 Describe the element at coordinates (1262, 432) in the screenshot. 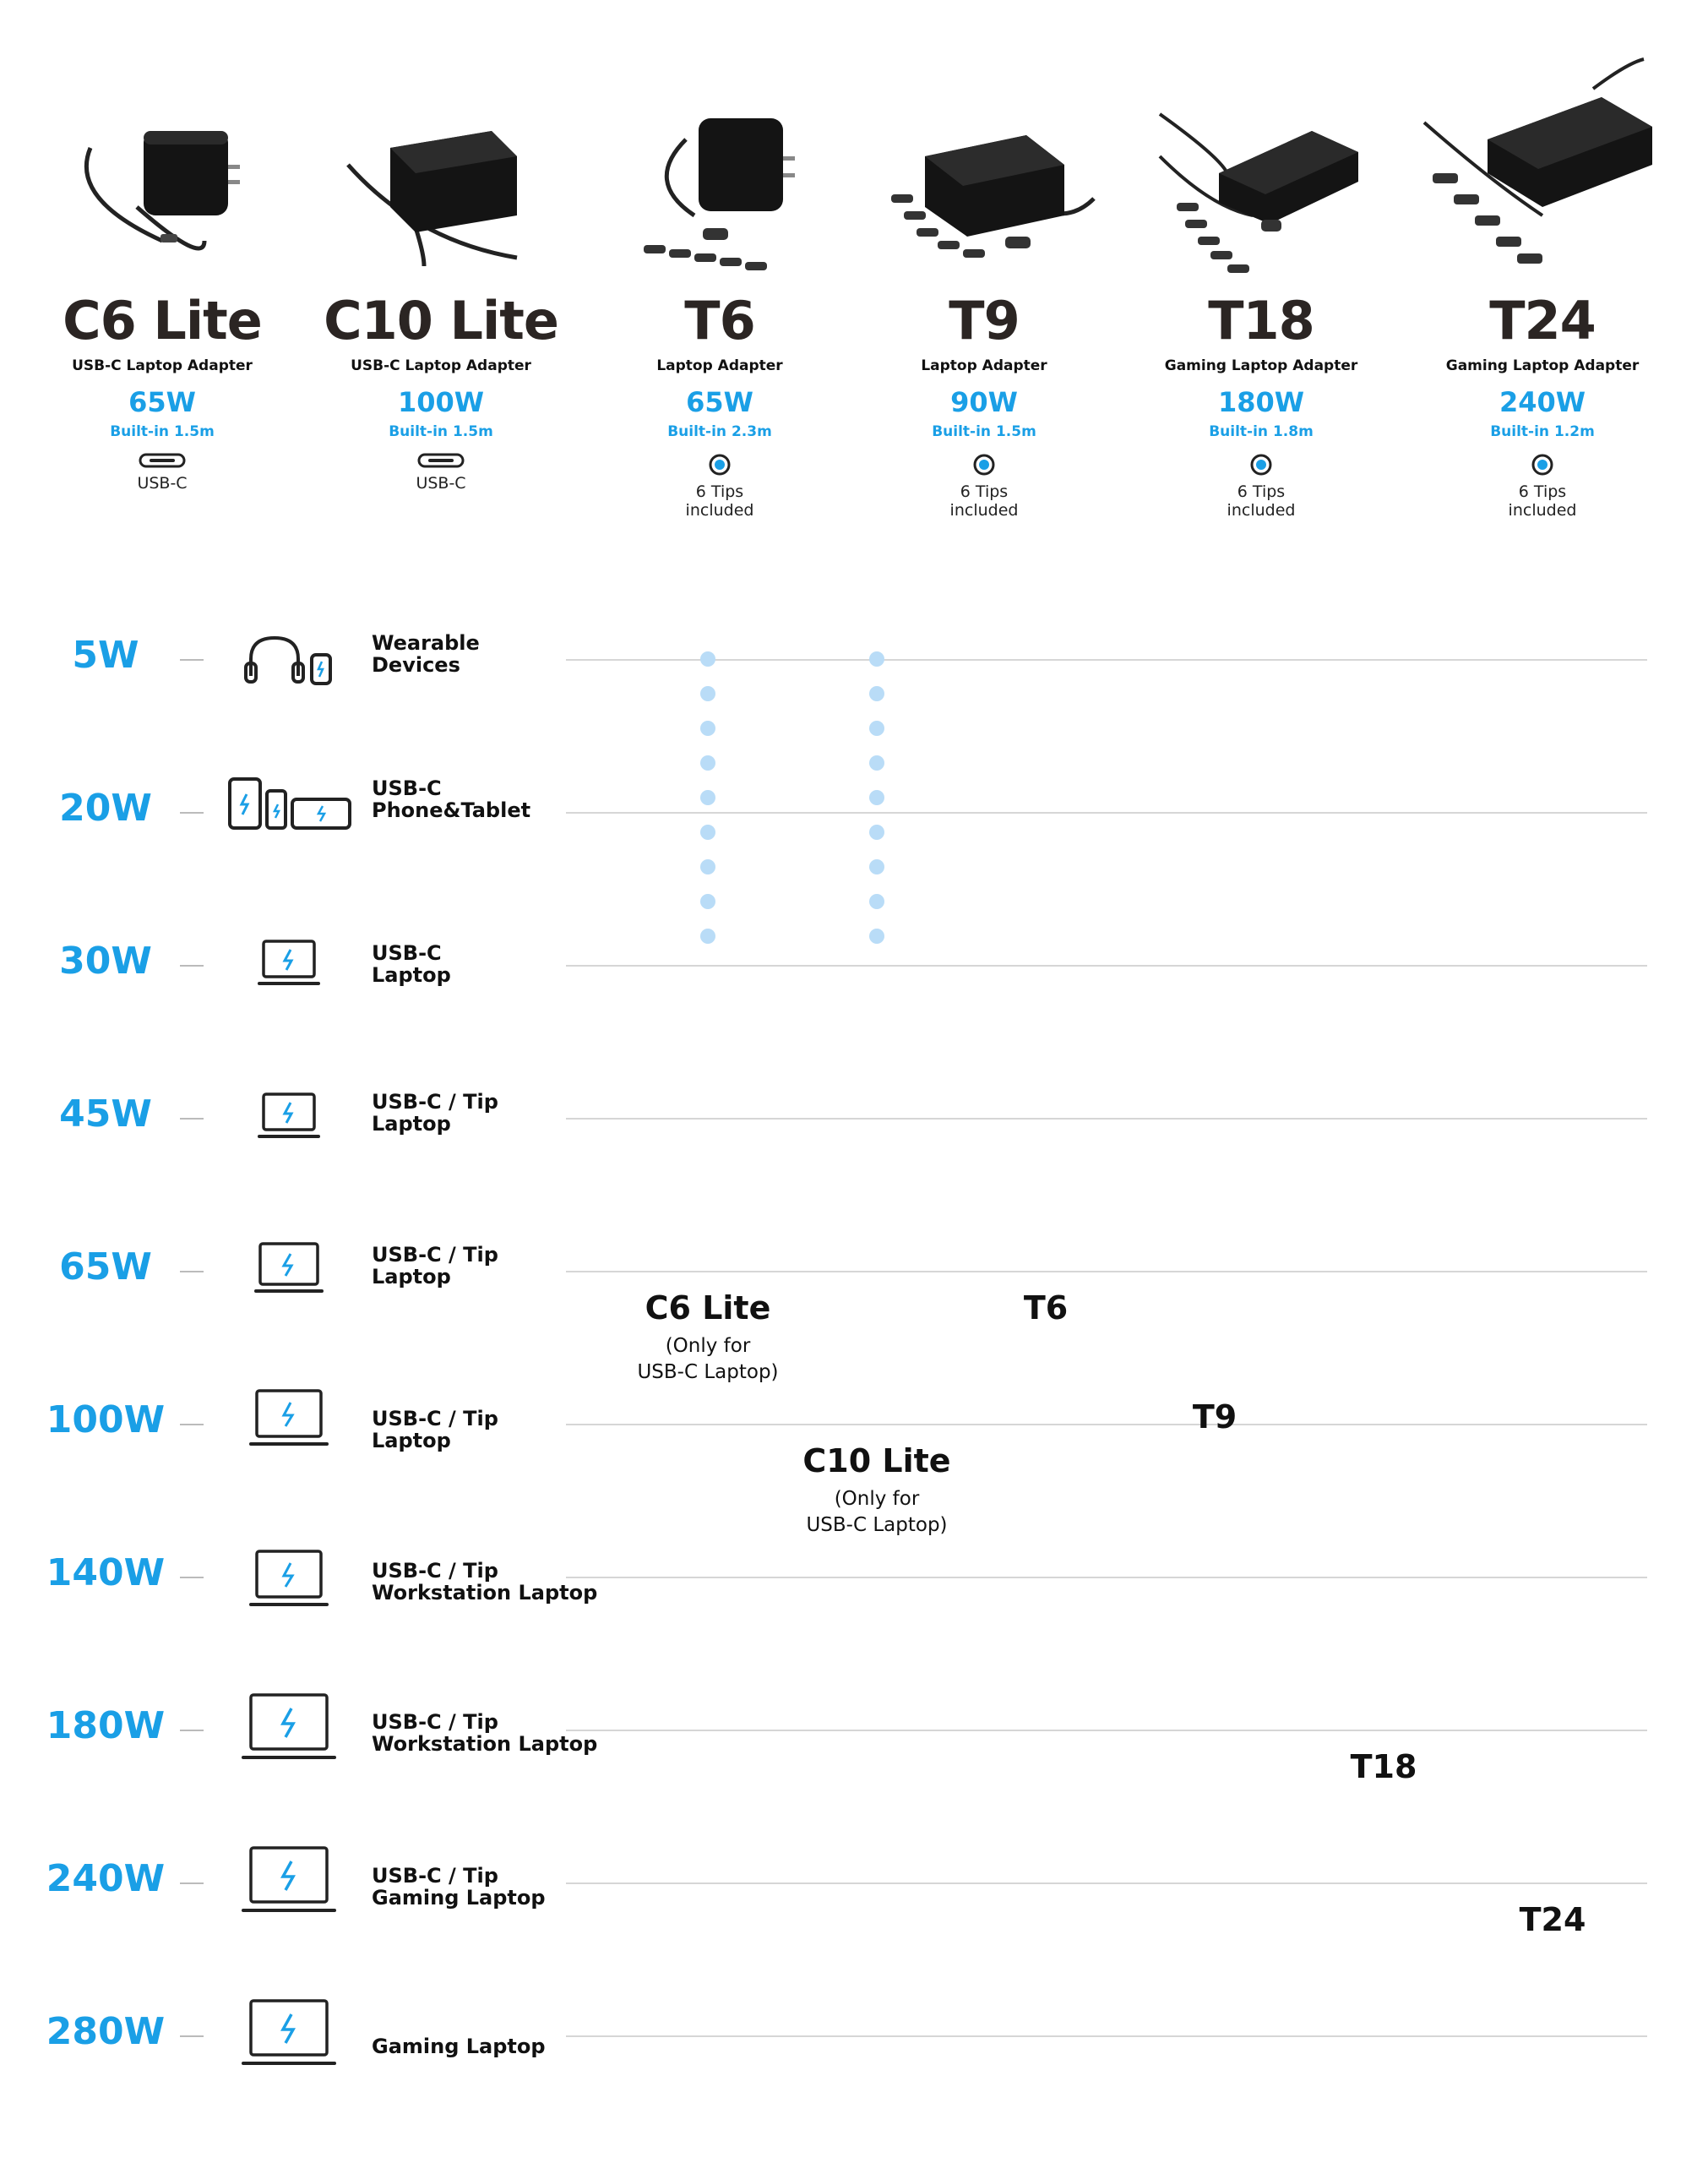

I see `product-cable: Built-in 1.8m` at that location.